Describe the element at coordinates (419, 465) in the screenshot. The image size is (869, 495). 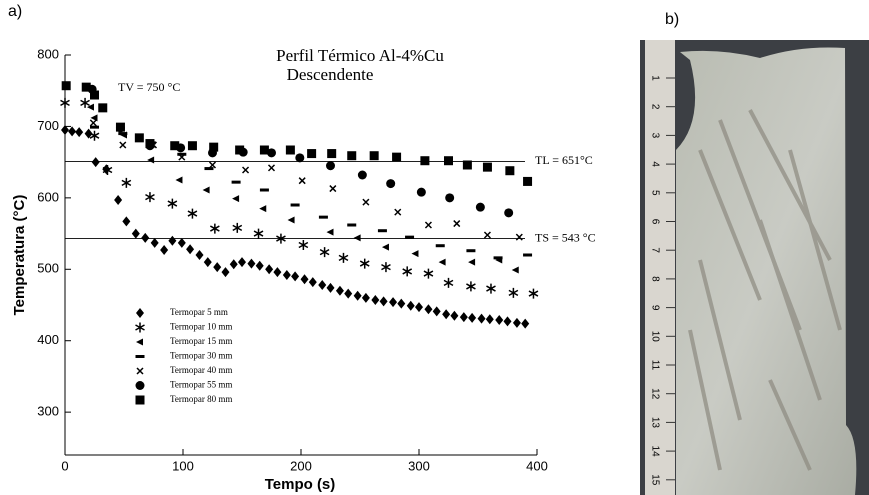
I see `x-tick-label: 300` at that location.